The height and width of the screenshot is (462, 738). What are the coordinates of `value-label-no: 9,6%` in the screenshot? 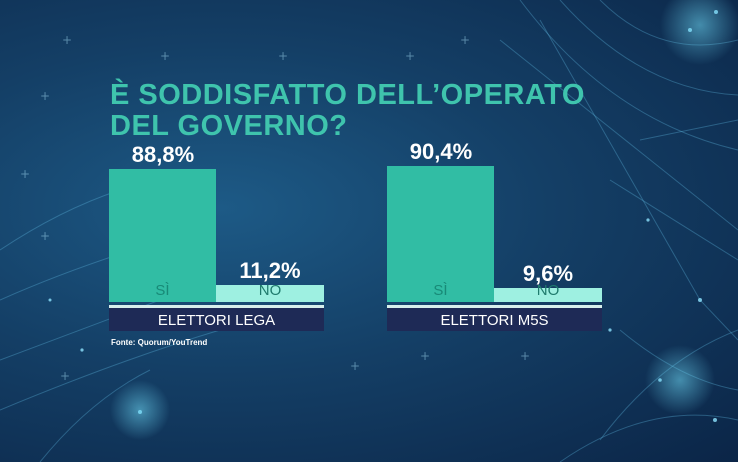 It's located at (548, 273).